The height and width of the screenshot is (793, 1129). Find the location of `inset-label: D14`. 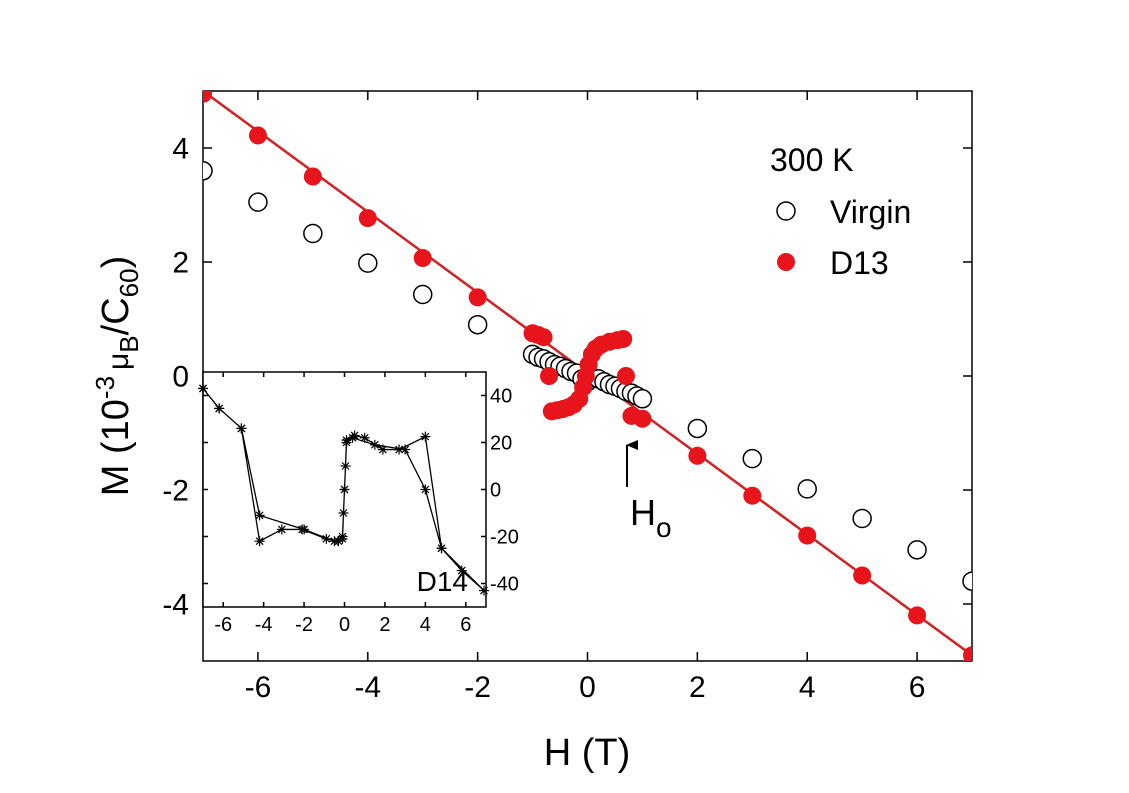

inset-label: D14 is located at coordinates (442, 581).